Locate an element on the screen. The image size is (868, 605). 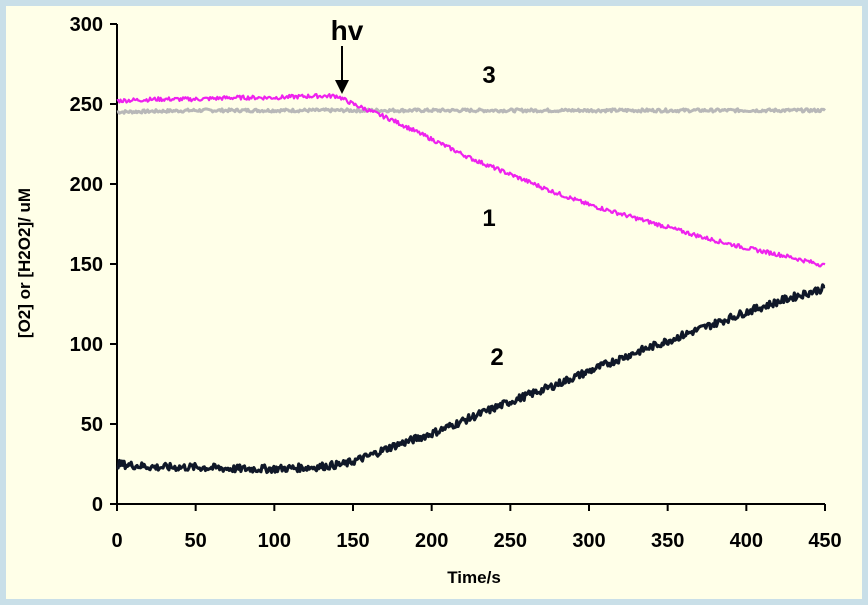
series-3-label: 3 is located at coordinates (488, 75).